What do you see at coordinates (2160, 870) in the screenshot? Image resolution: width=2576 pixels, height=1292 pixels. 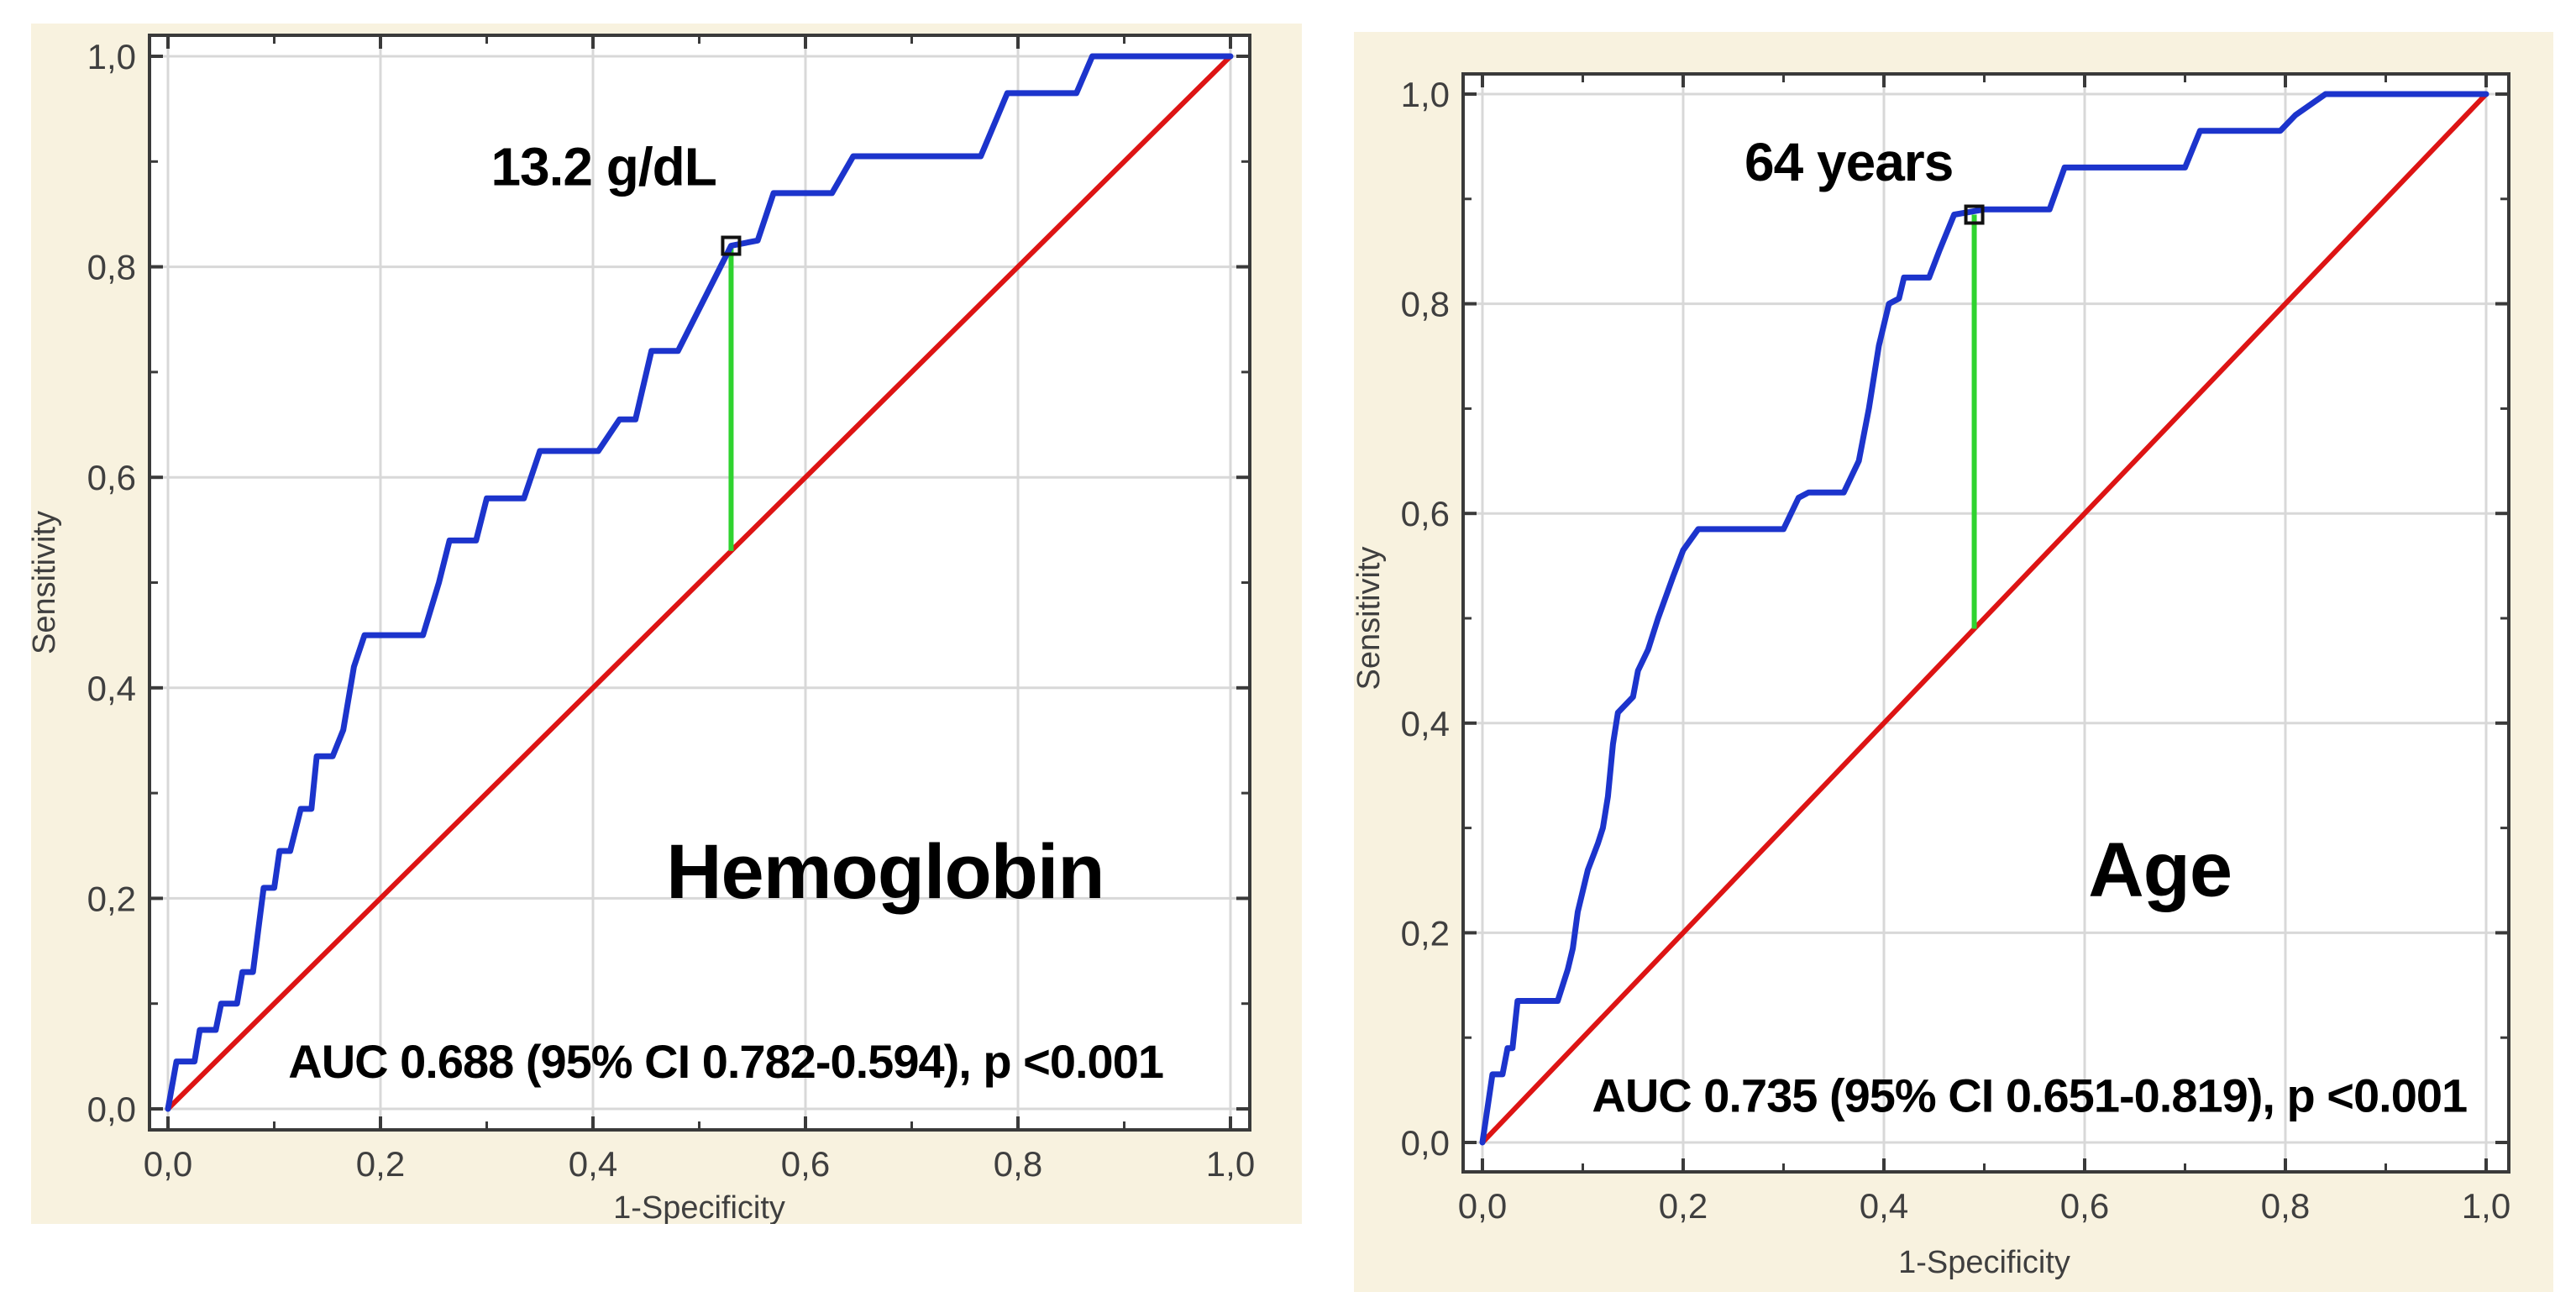 I see `chart-title: Age` at bounding box center [2160, 870].